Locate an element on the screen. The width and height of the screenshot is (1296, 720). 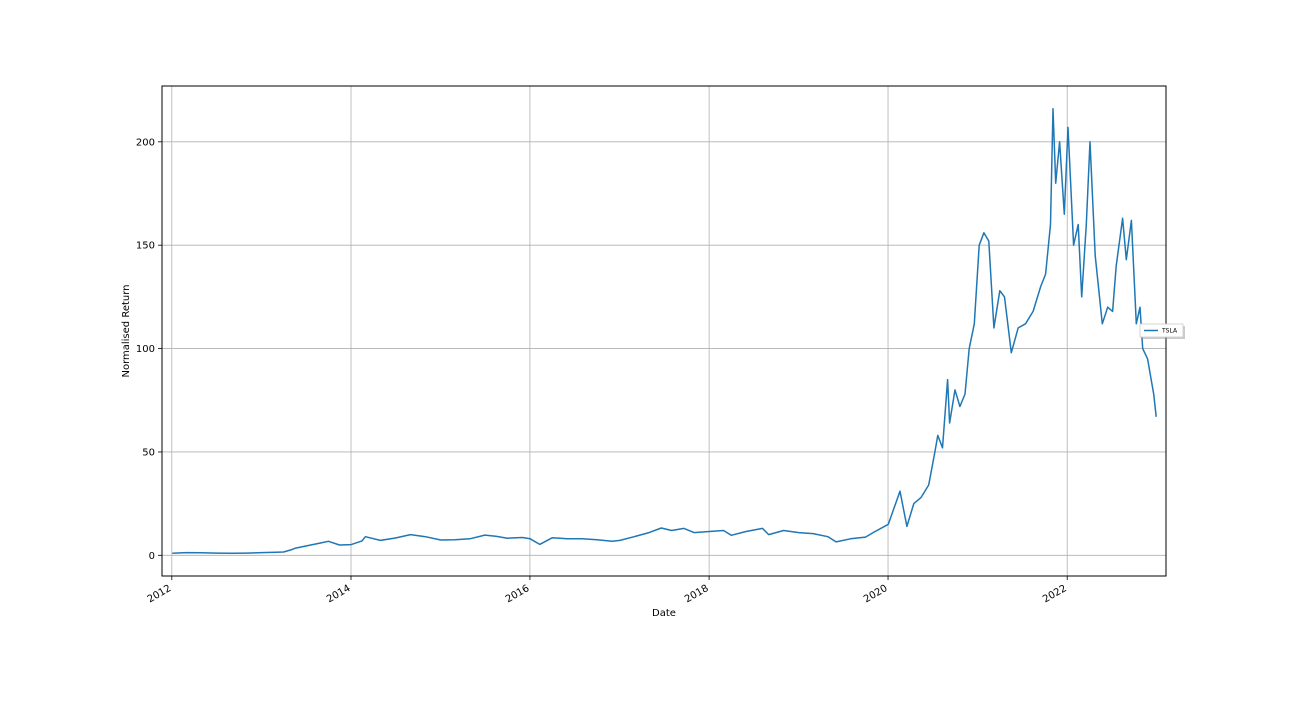
y-tick-label-100: 100 is located at coordinates (145, 349).